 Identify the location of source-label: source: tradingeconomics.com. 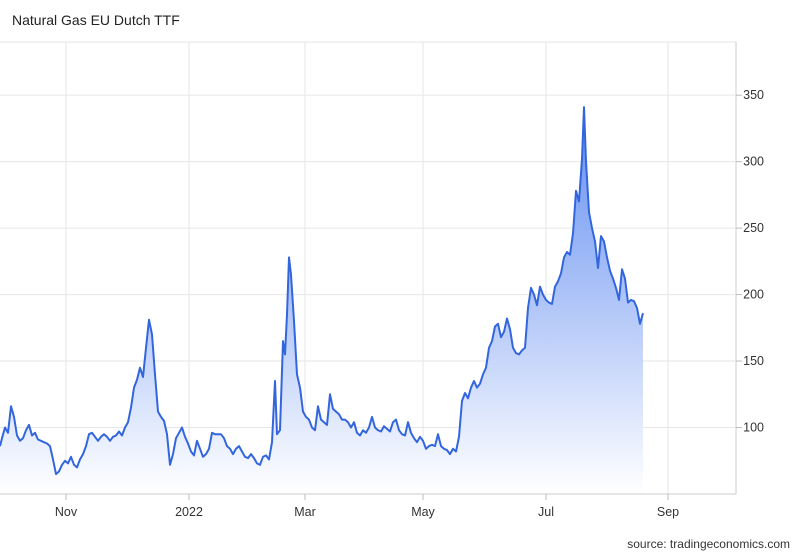
(708, 544).